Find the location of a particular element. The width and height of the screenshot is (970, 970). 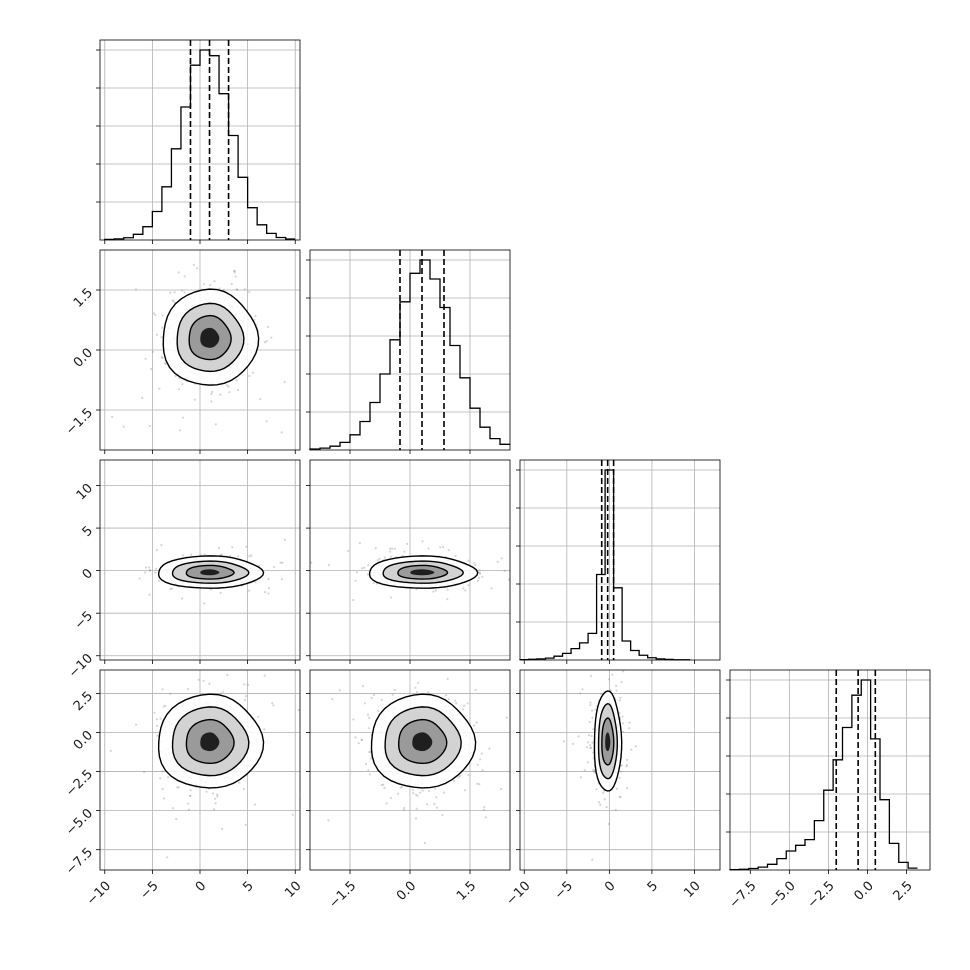

histogram-step-p3 is located at coordinates (823, 775).